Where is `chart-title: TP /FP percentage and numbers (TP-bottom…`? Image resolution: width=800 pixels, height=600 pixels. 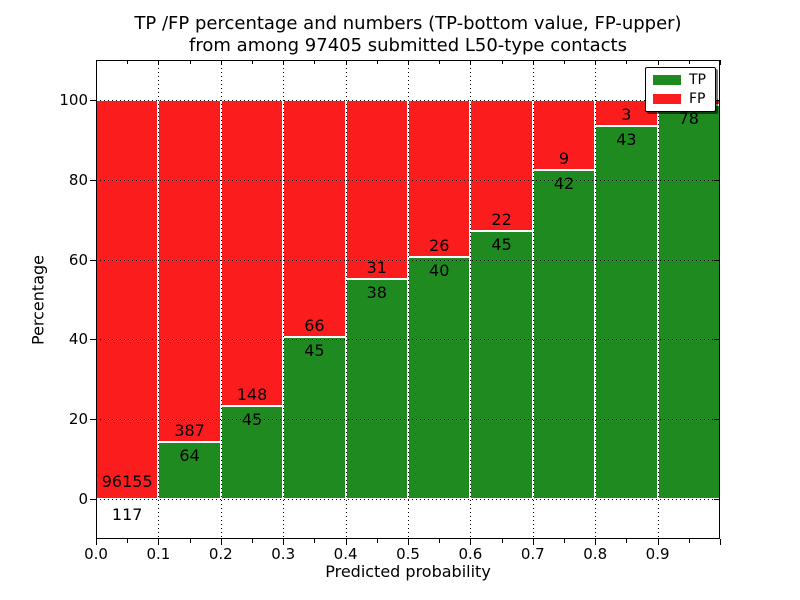
chart-title: TP /FP percentage and numbers (TP-bottom… is located at coordinates (408, 35).